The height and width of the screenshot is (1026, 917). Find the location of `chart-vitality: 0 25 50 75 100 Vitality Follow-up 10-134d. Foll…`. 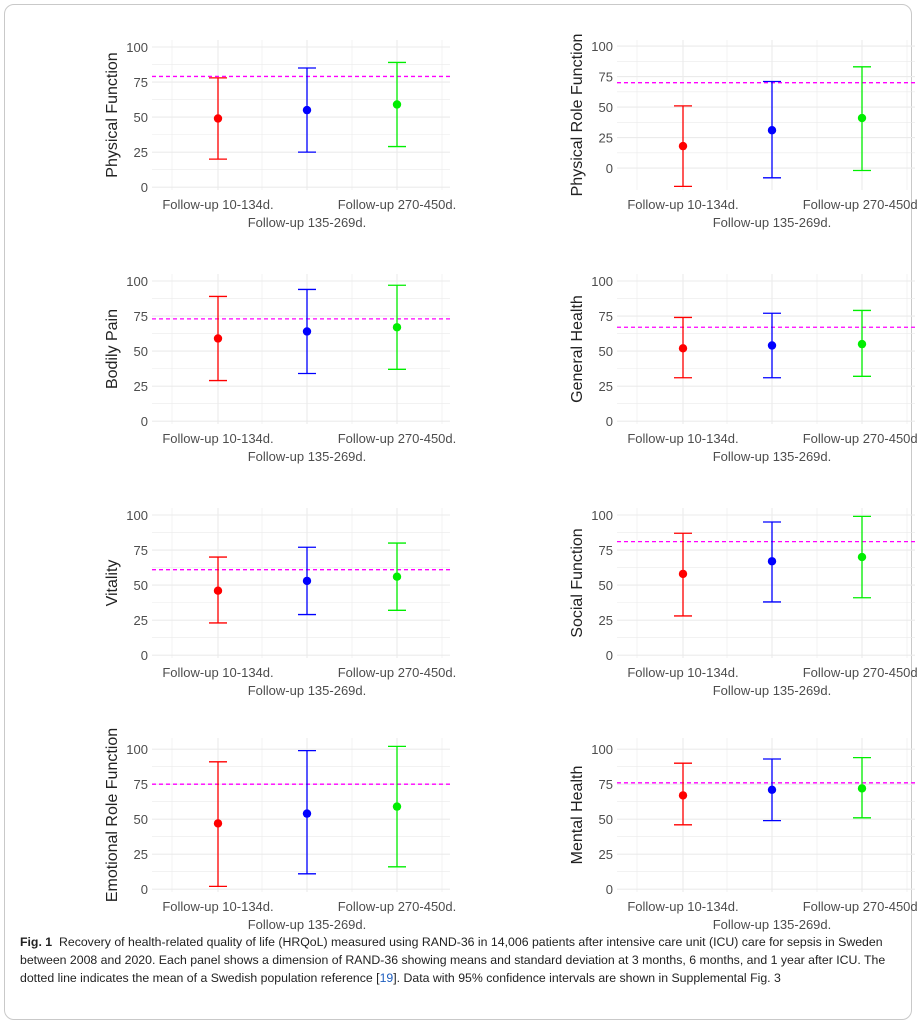

chart-vitality: 0 25 50 75 100 Vitality Follow-up 10-134d. Foll… is located at coordinates (280, 603).